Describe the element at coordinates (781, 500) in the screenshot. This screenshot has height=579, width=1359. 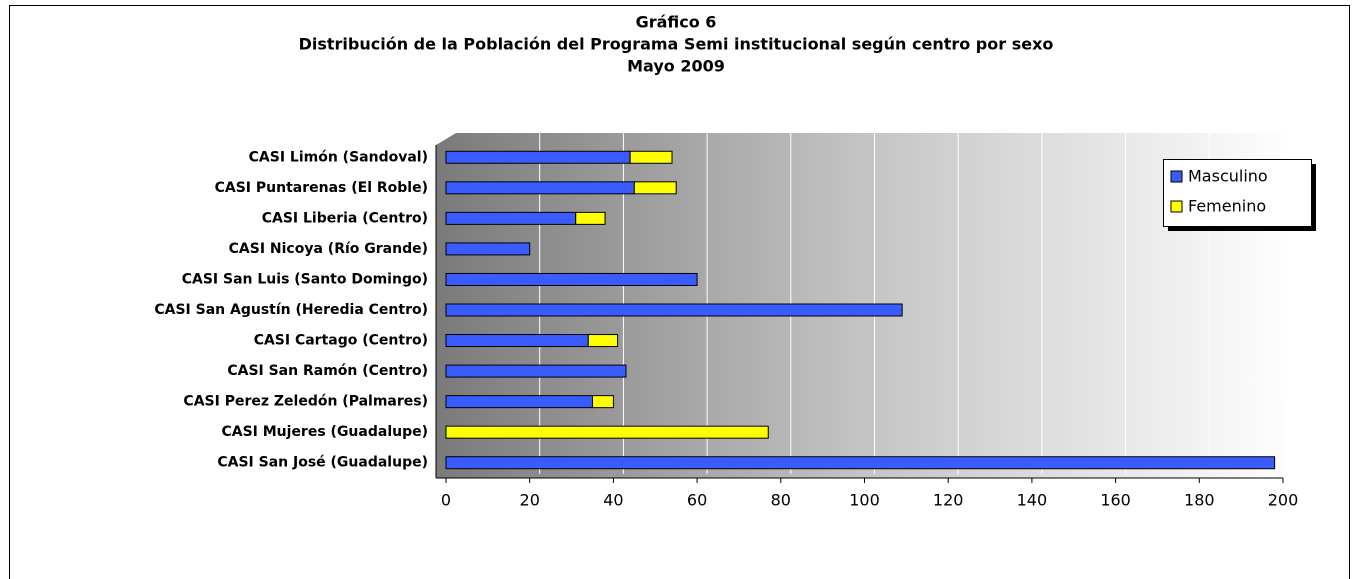
I see `x-tick-label: 80` at that location.